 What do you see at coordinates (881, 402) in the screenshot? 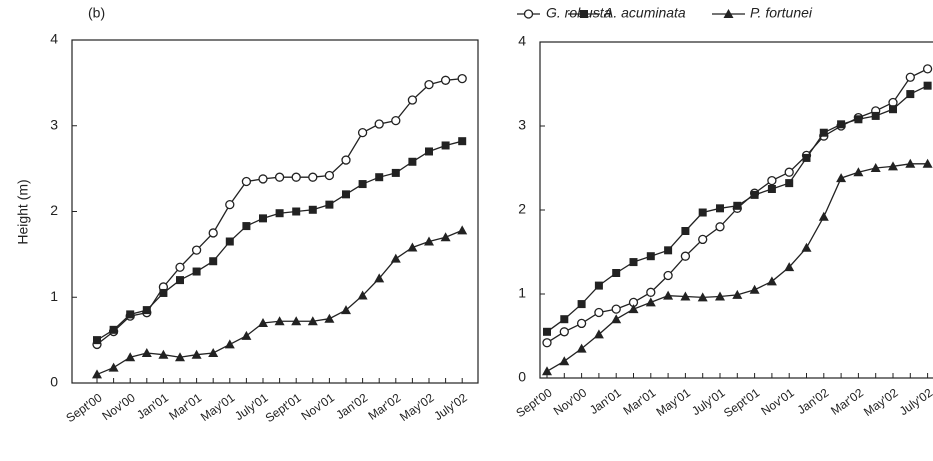
I see `x-tick-label: May'02` at bounding box center [881, 402].